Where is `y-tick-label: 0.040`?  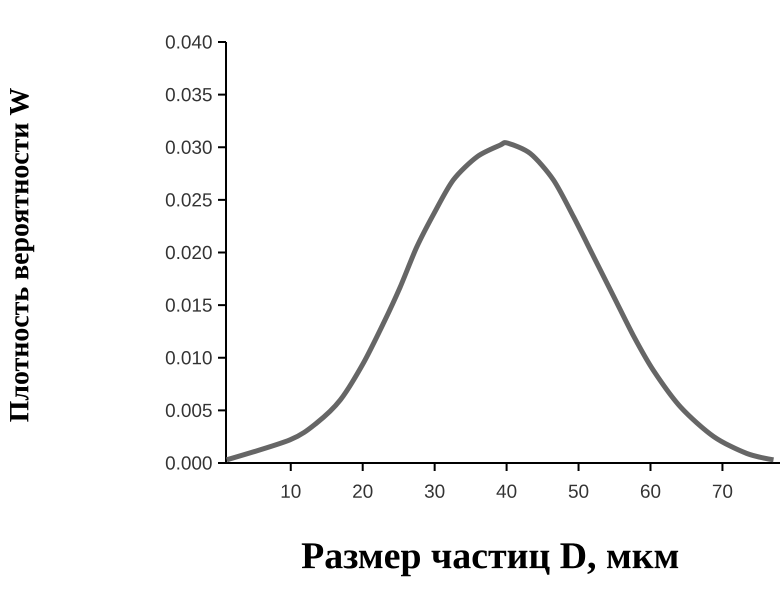
y-tick-label: 0.040 is located at coordinates (189, 42).